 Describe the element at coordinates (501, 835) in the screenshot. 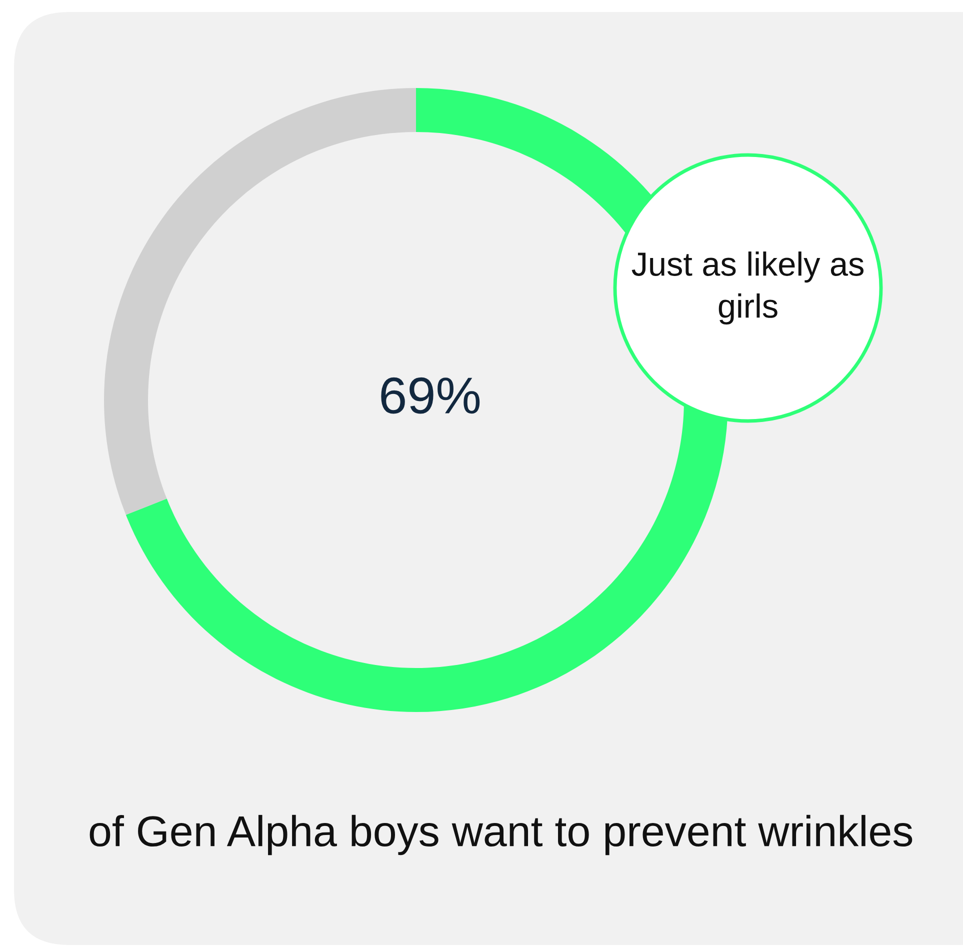

I see `text: of Gen Alpha boys want to prevent wrinkles` at that location.